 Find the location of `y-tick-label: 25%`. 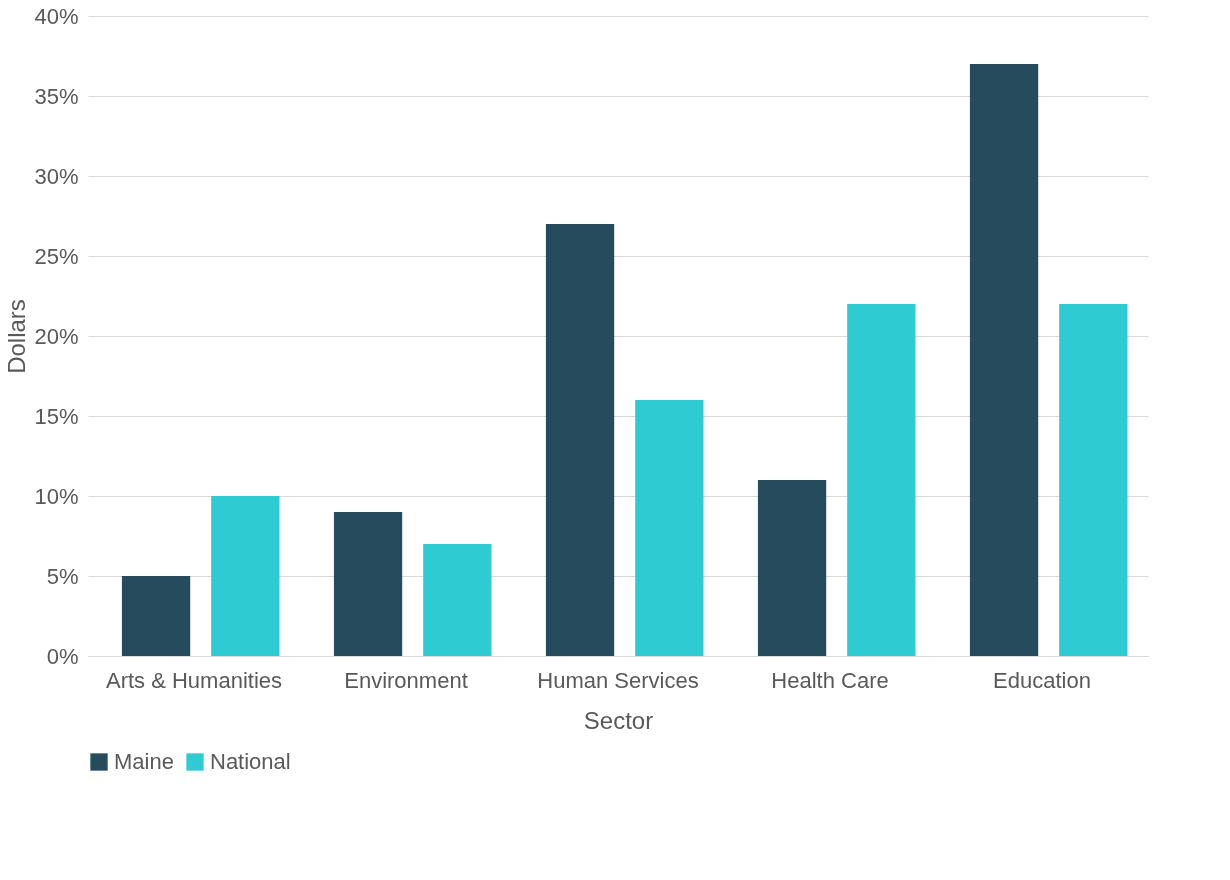

y-tick-label: 25% is located at coordinates (56, 256).